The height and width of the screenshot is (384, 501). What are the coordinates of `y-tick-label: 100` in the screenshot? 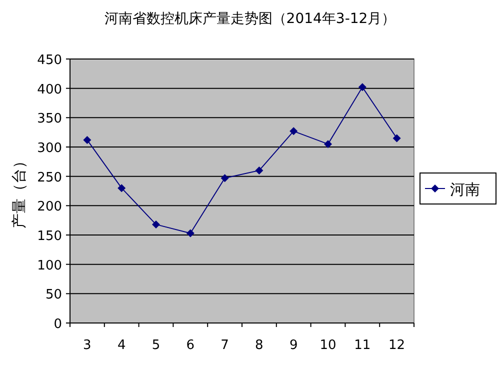 It's located at (49, 266).